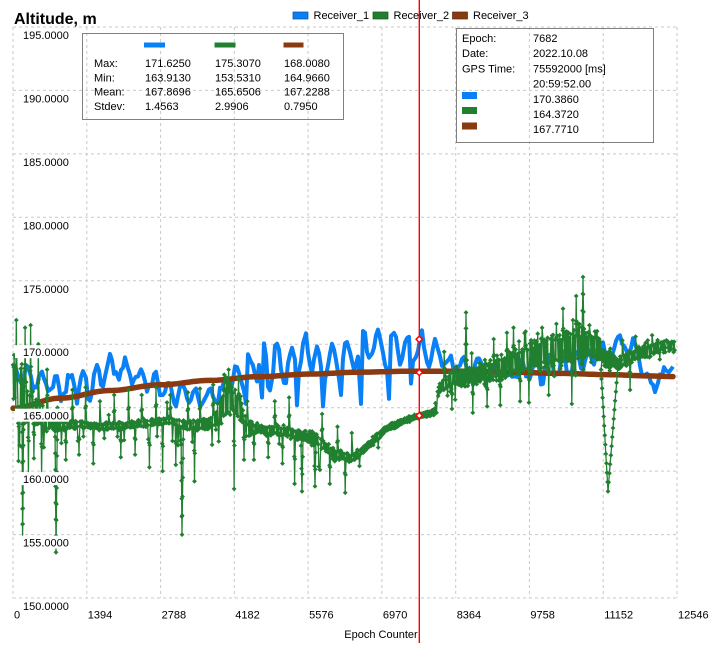 The image size is (718, 646). What do you see at coordinates (469, 616) in the screenshot?
I see `svg-text: 8364` at bounding box center [469, 616].